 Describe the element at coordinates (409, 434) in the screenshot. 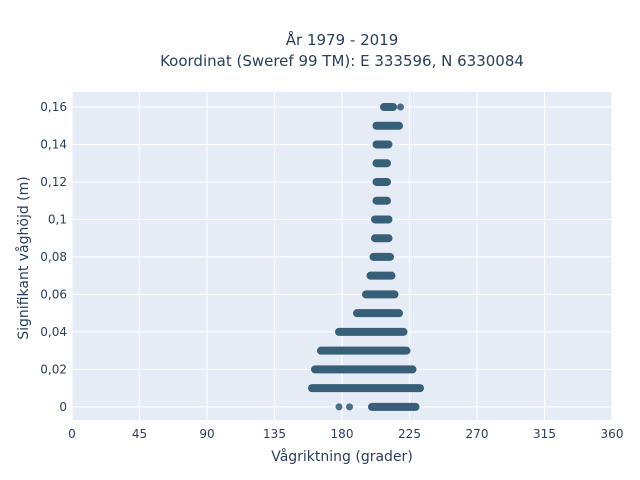

I see `x-tick-label: 225` at that location.